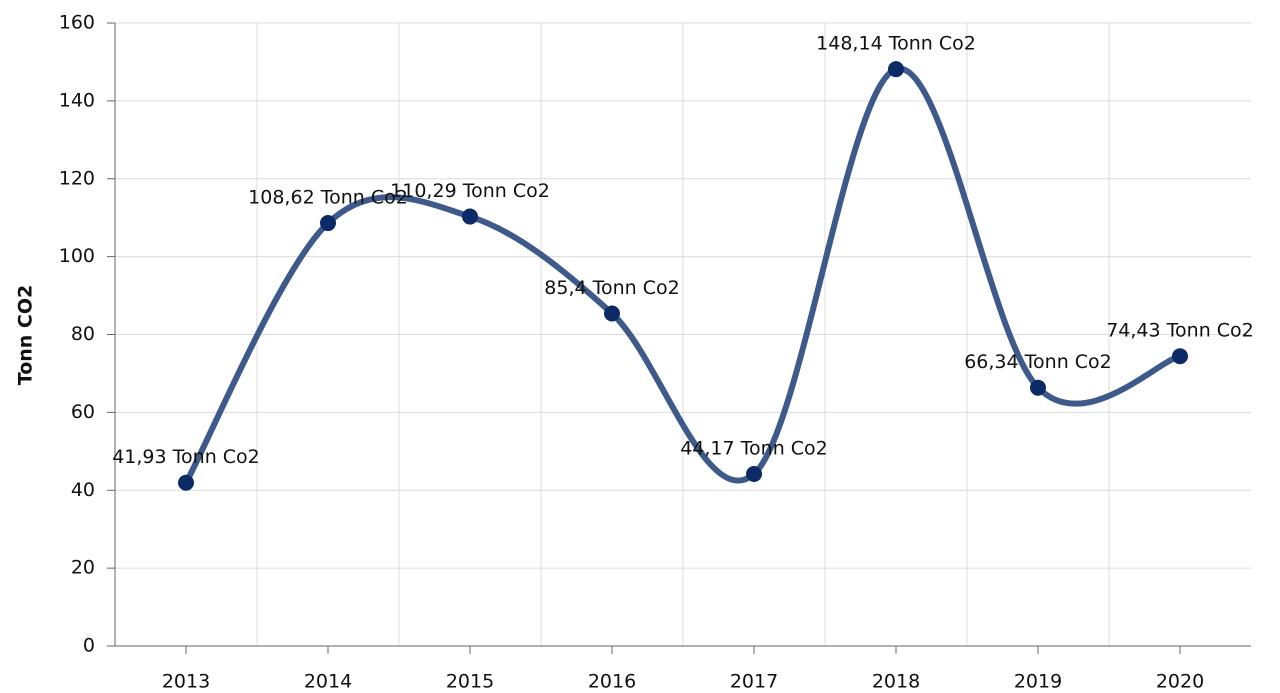 Image resolution: width=1280 pixels, height=693 pixels. I want to click on y-tick-label: 60, so click(83, 412).